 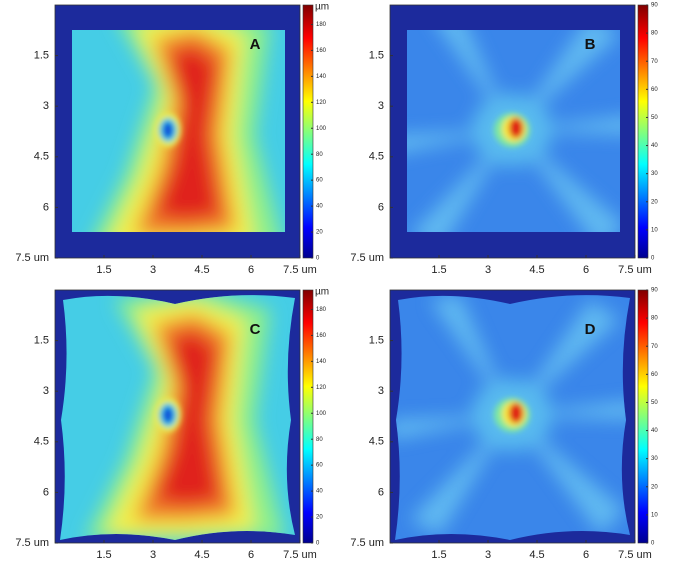 What do you see at coordinates (255, 44) in the screenshot?
I see `panel-label: A` at bounding box center [255, 44].